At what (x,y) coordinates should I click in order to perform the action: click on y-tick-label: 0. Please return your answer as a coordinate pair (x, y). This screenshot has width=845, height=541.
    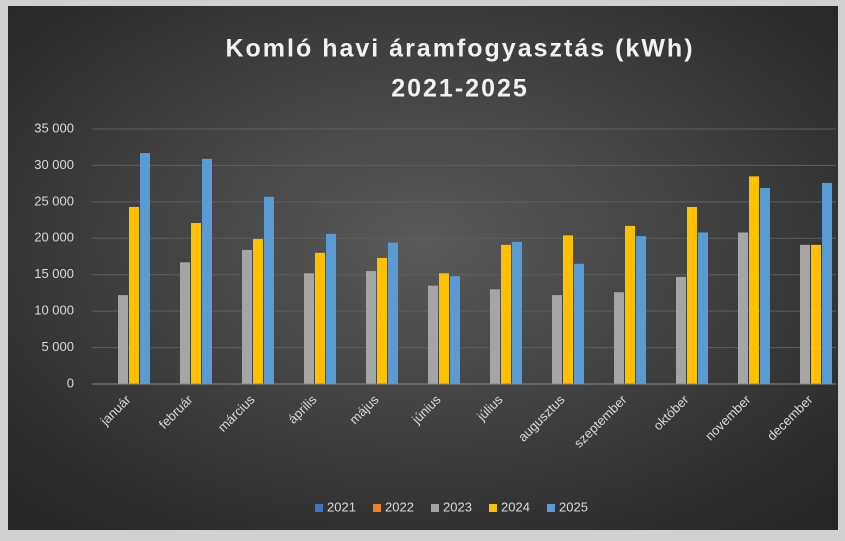
    Looking at the image, I should click on (70, 382).